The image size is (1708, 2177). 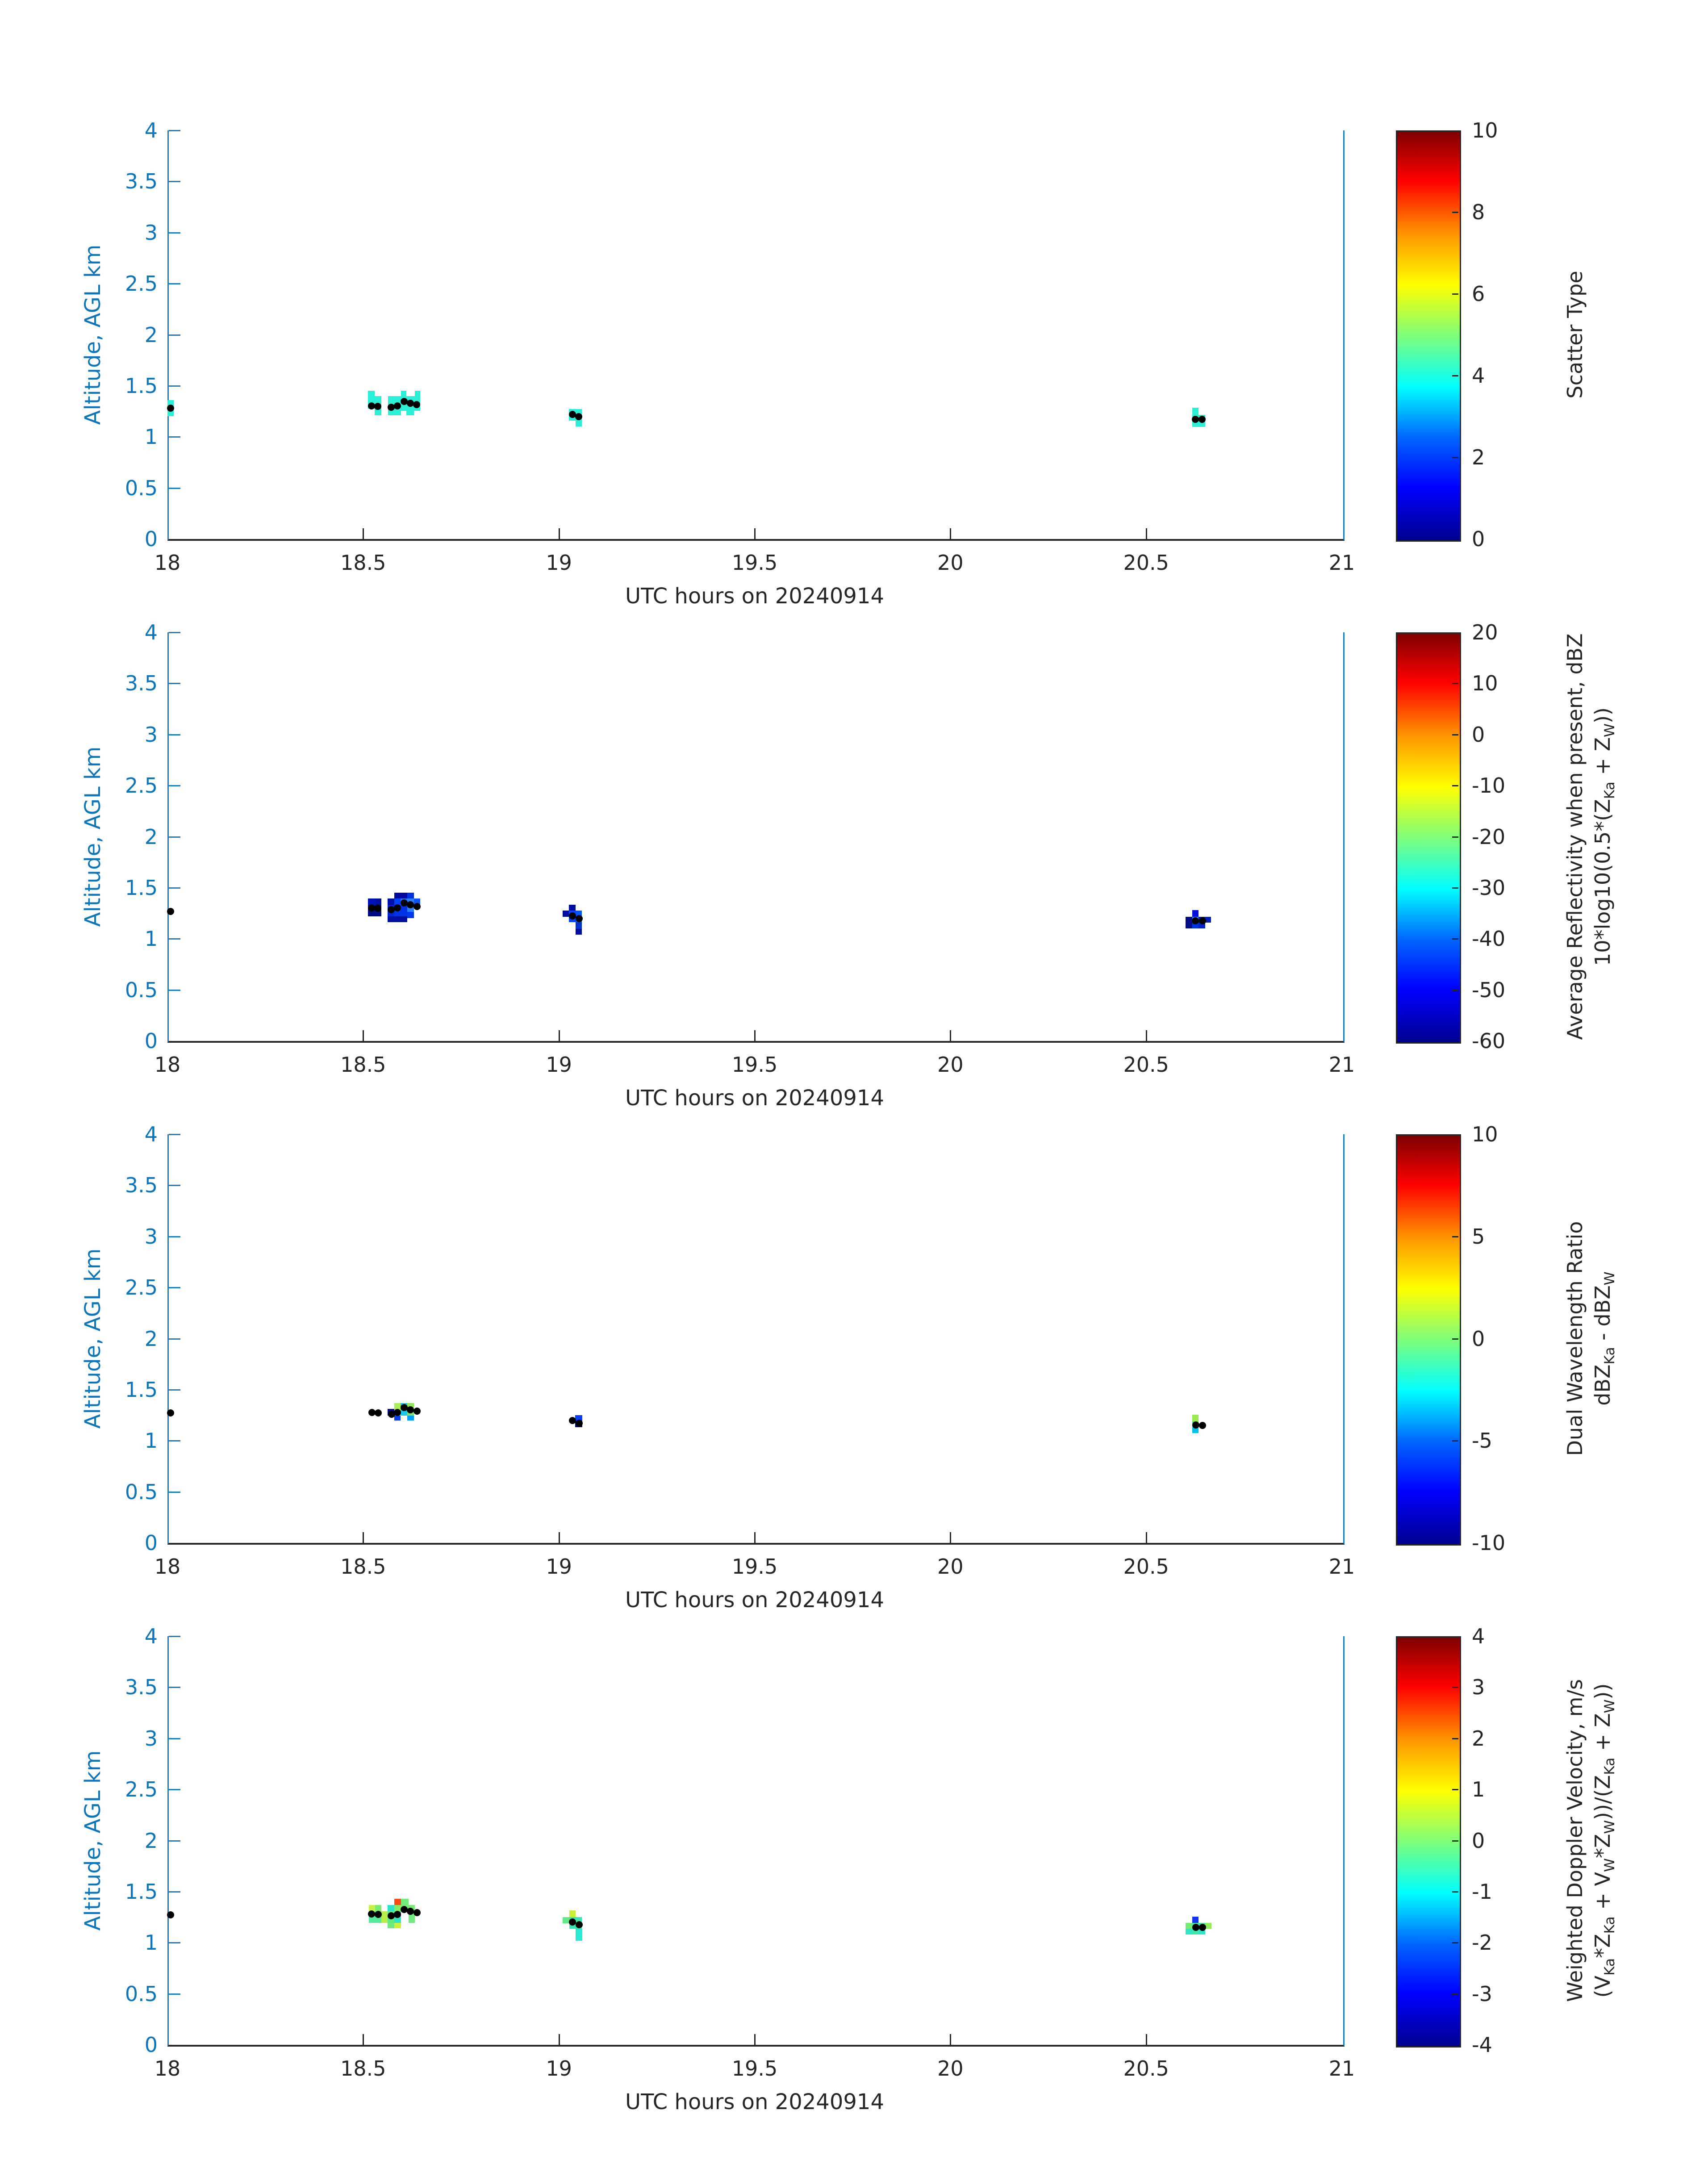 What do you see at coordinates (1478, 212) in the screenshot?
I see `colorbar-tick-label: 8` at bounding box center [1478, 212].